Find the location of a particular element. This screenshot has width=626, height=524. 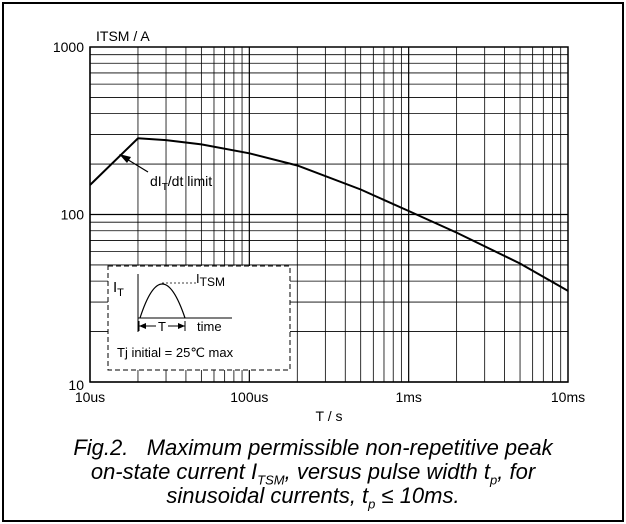

inset-note: Tj initial = 25℃ max is located at coordinates (175, 352).